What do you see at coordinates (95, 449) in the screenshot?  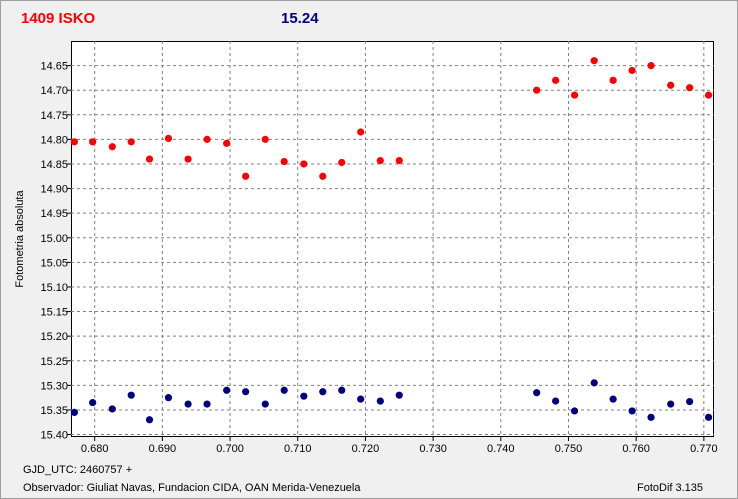 I see `x-tick-label: 0.680` at bounding box center [95, 449].